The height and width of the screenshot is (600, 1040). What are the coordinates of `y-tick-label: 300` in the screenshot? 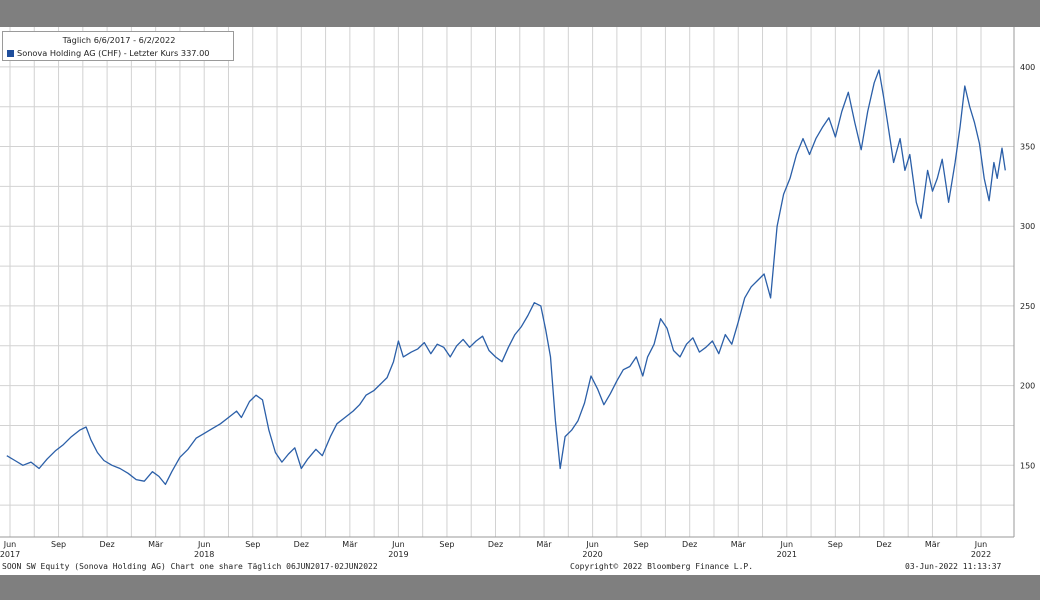 It's located at (1027, 226).